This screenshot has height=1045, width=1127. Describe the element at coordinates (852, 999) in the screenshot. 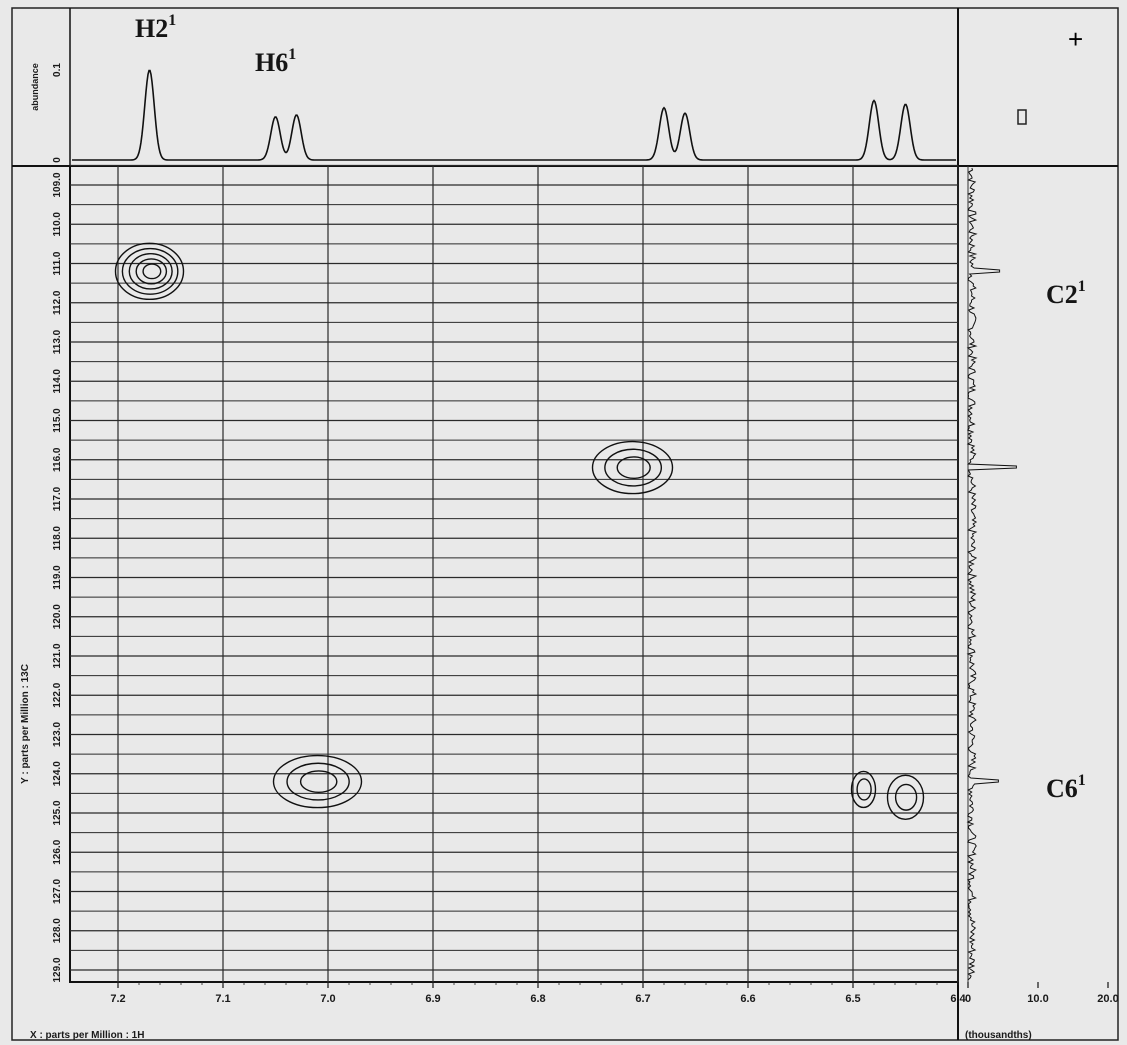

I see `x-tick-label: 6.5` at that location.